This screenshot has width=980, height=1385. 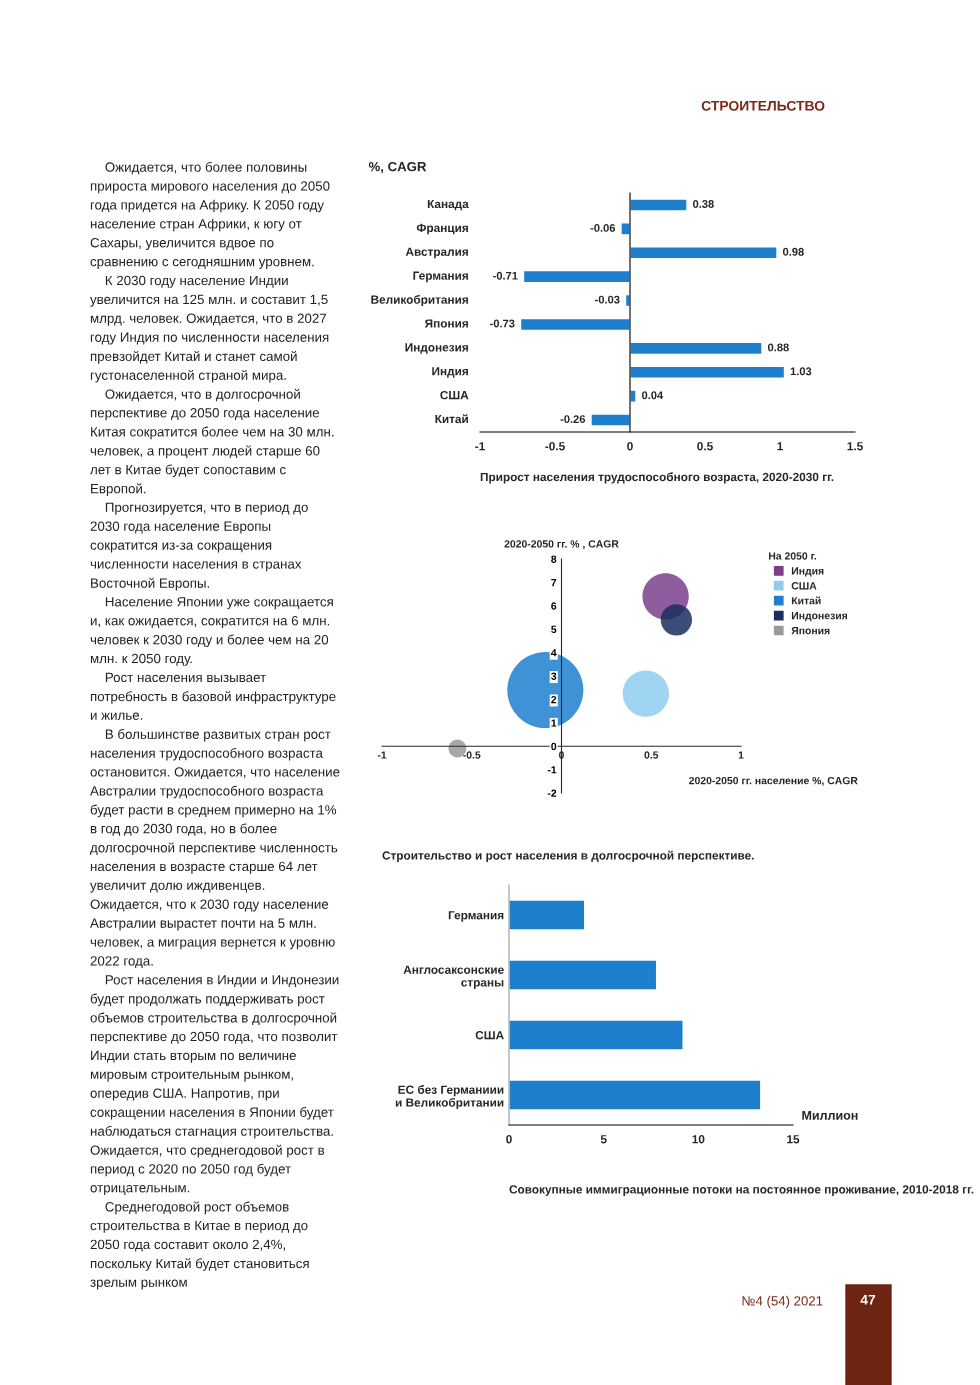 I want to click on x-tick-label: 10, so click(x=698, y=1139).